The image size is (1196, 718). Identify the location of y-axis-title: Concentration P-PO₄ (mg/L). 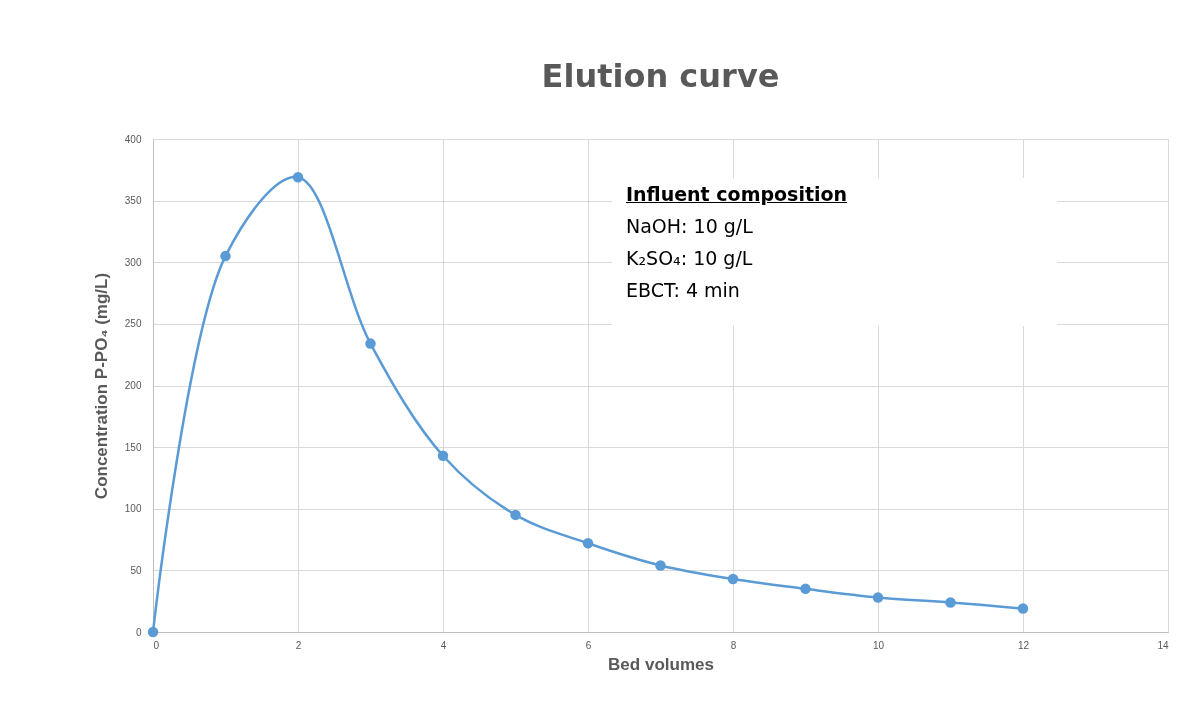
(101, 386).